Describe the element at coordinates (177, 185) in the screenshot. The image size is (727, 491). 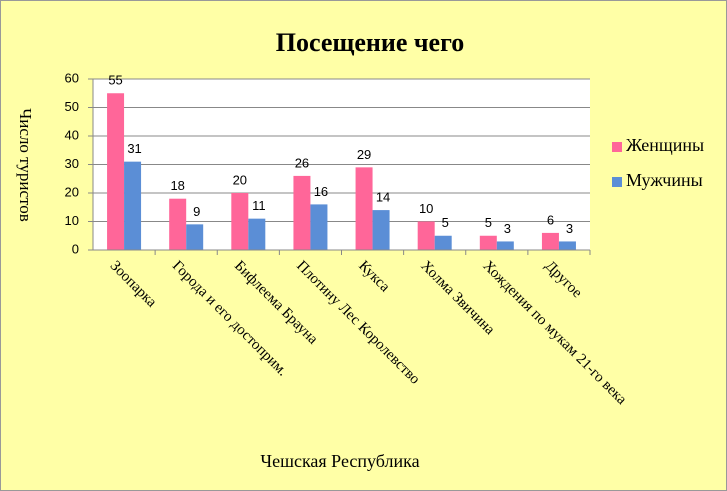
I see `data-label: 18` at that location.